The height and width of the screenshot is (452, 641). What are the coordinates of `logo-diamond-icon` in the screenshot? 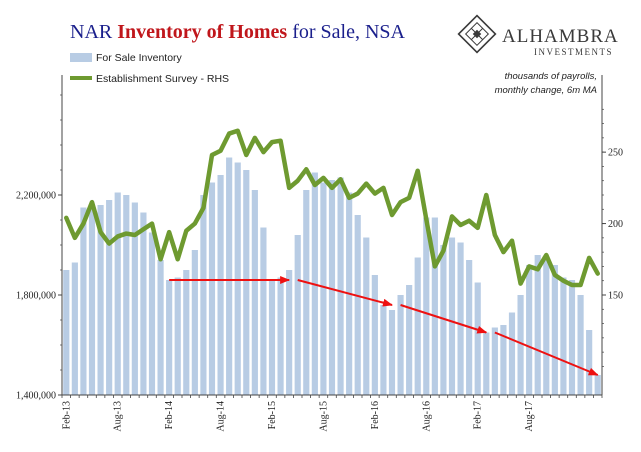 It's located at (477, 34).